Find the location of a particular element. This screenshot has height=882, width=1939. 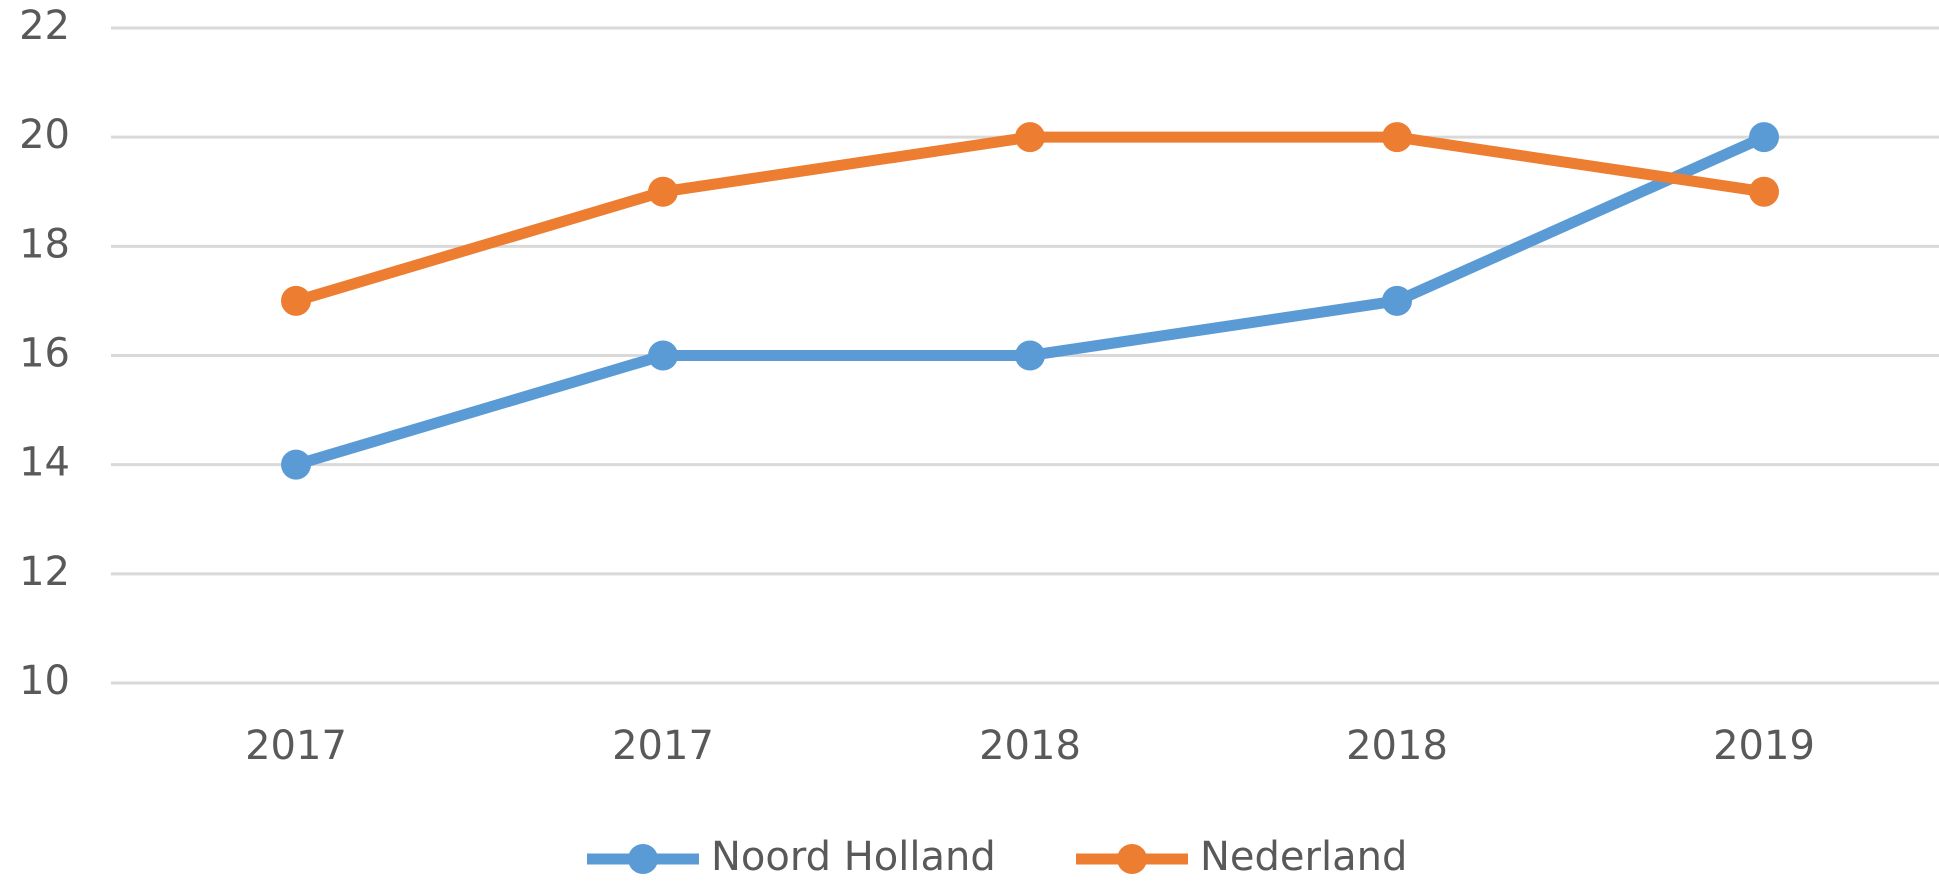

legend-label: Noord Holland is located at coordinates (853, 857).